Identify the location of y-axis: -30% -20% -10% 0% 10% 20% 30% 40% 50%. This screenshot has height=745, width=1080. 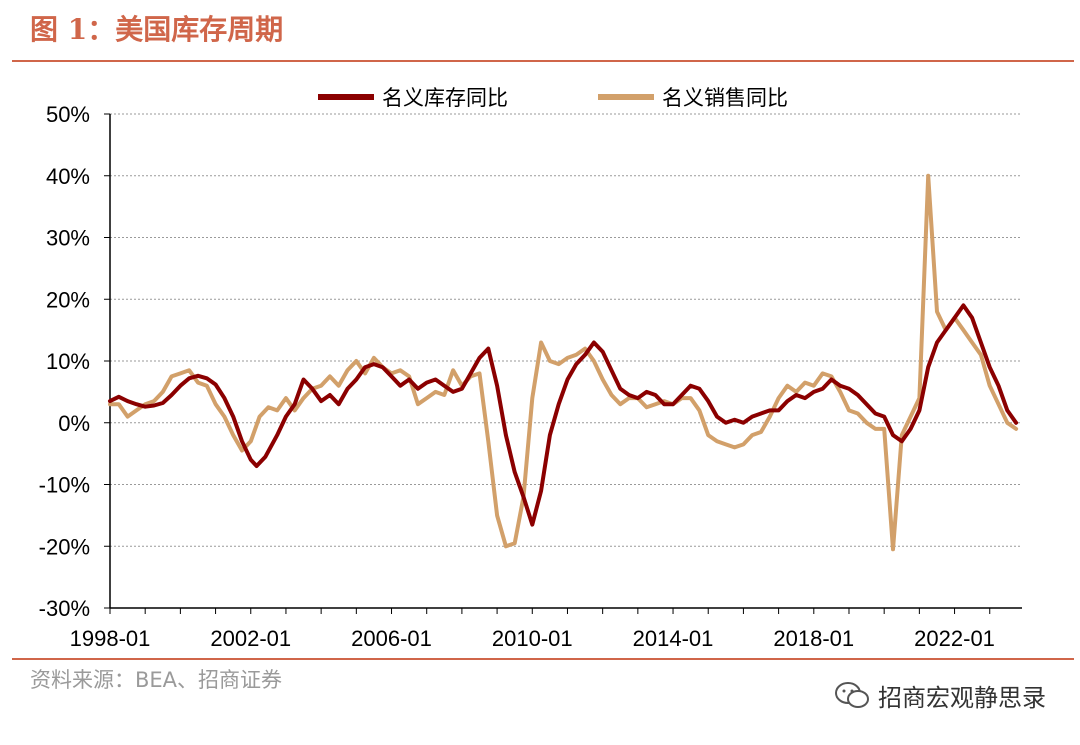
(75, 361).